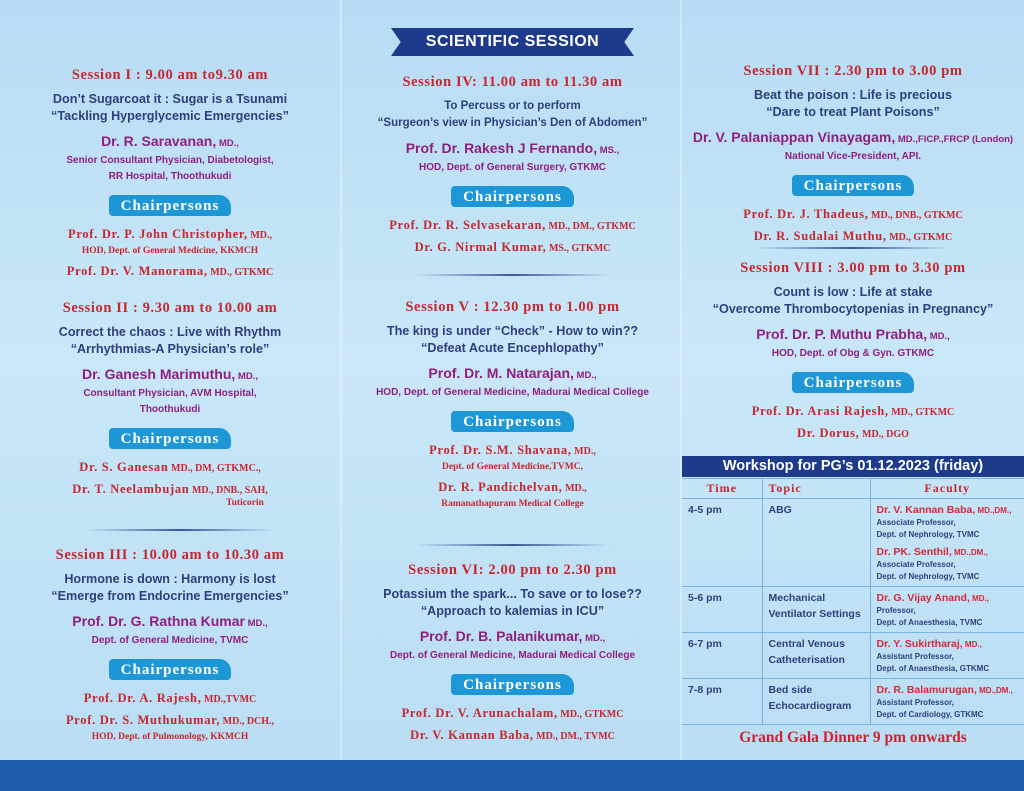  Describe the element at coordinates (722, 542) in the screenshot. I see `row-time: 4-5 pm` at that location.